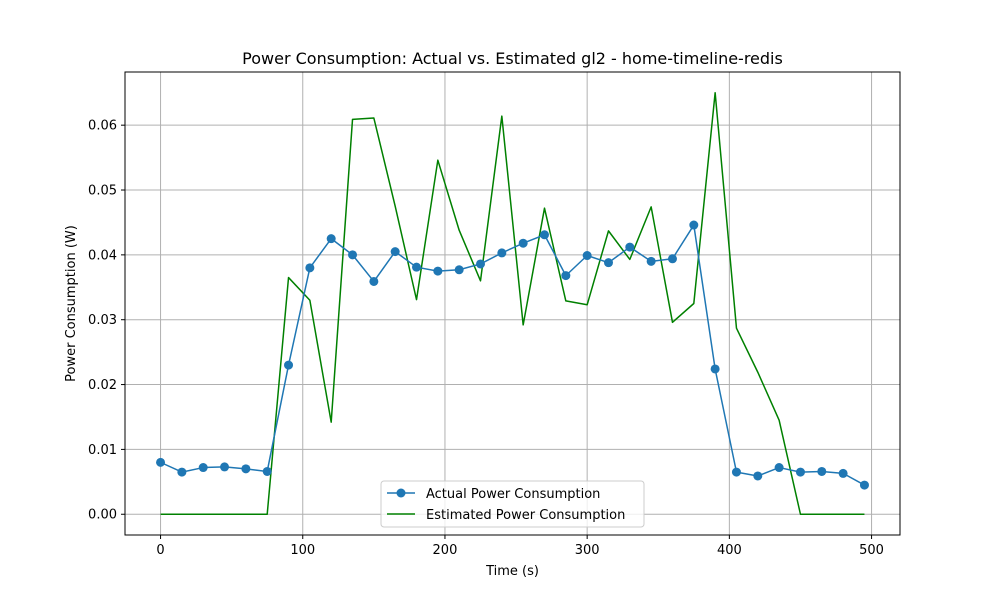 This screenshot has width=1000, height=600. Describe the element at coordinates (71, 303) in the screenshot. I see `y-axis-label: Power Consumption (W)` at that location.